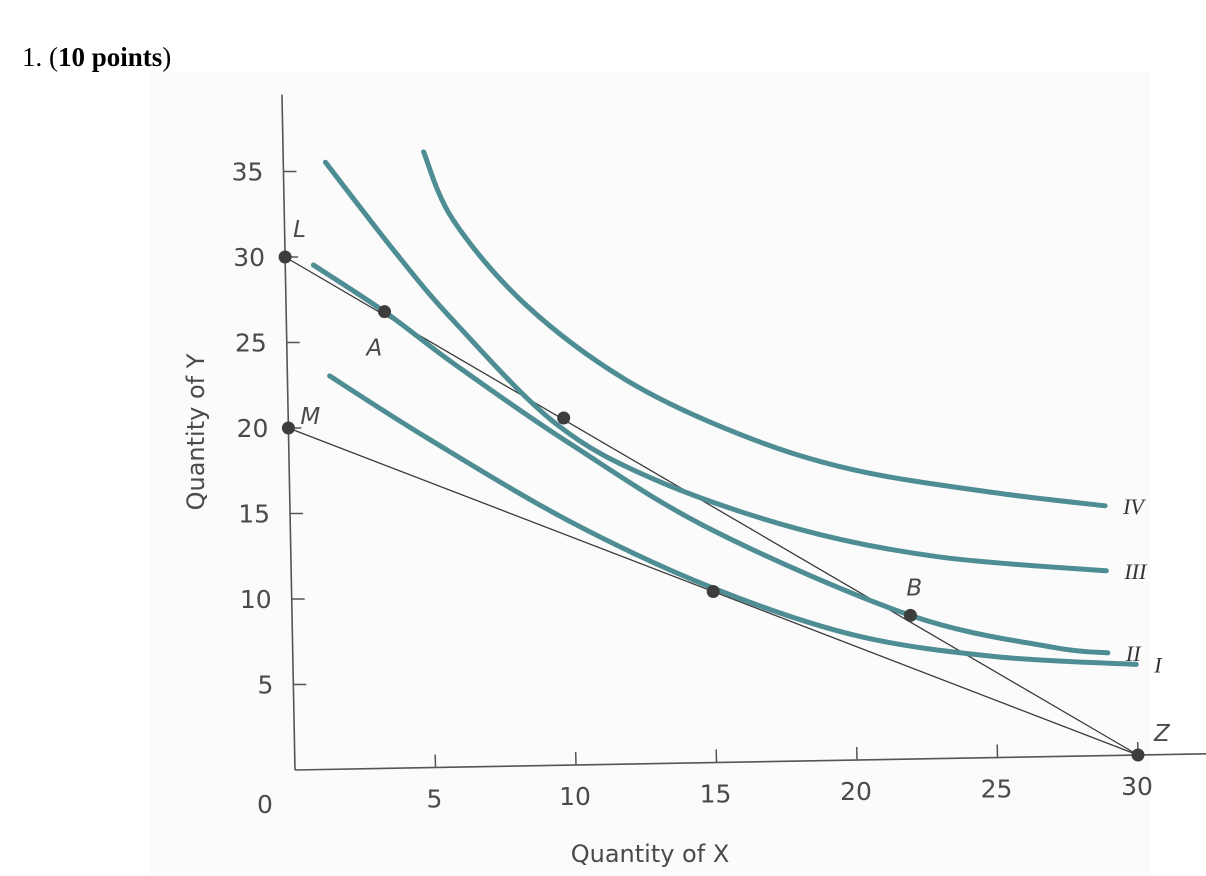 This screenshot has height=876, width=1206. Describe the element at coordinates (253, 428) in the screenshot. I see `y-tick-label: 20` at that location.